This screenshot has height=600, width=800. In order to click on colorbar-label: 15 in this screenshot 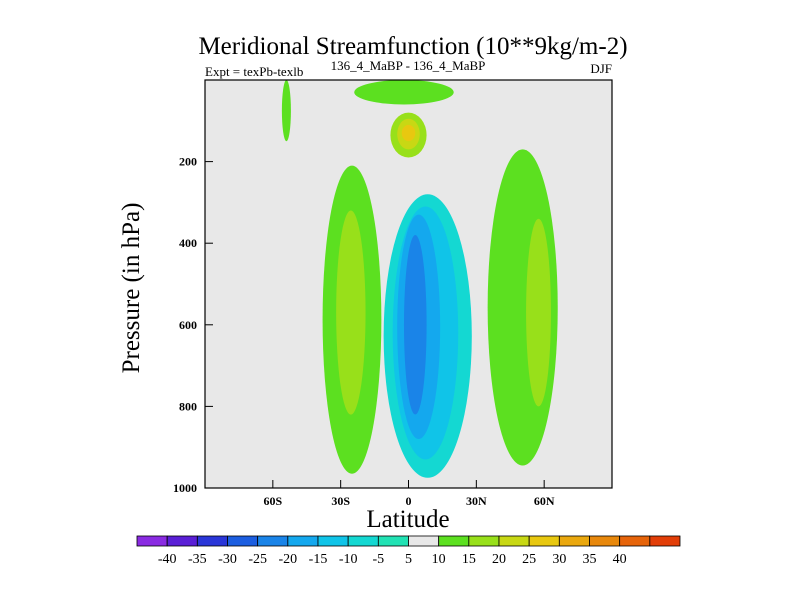, I will do `click(469, 559)`.